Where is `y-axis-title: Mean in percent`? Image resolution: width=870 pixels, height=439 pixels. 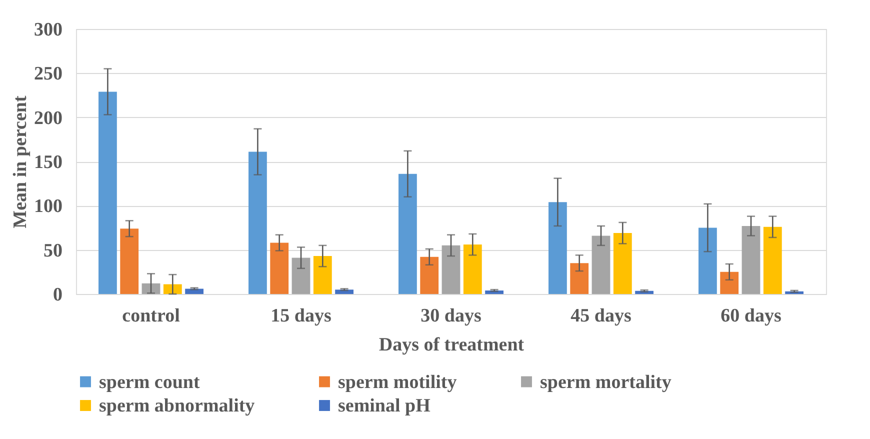 y-axis-title: Mean in percent is located at coordinates (20, 161).